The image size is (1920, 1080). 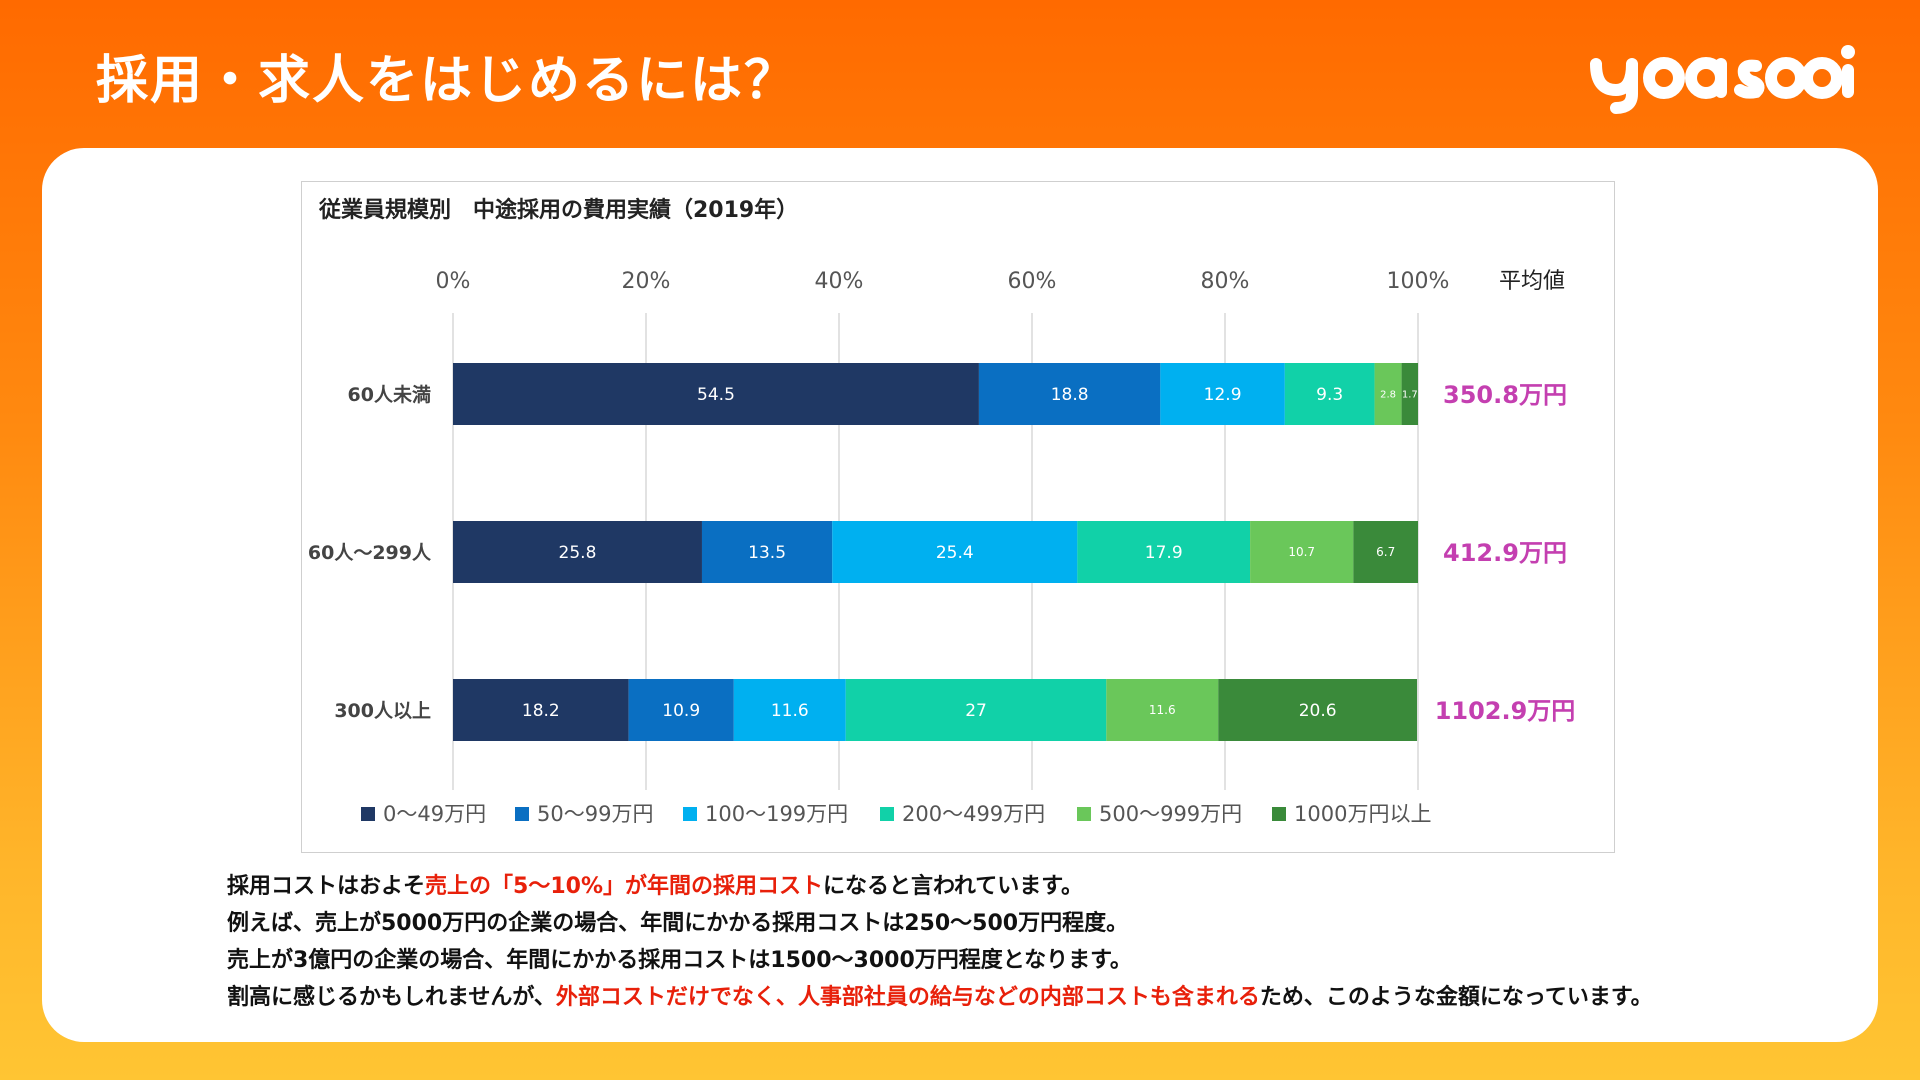 What do you see at coordinates (1362, 814) in the screenshot?
I see `legend-label: 1000万円以上` at bounding box center [1362, 814].